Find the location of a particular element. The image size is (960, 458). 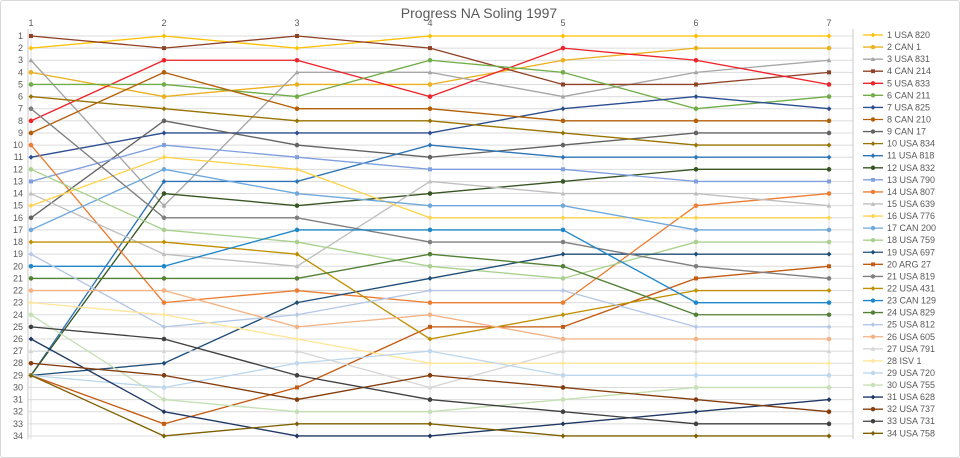

legend-item-19-usa-697: 19 USA 697 is located at coordinates (899, 252).